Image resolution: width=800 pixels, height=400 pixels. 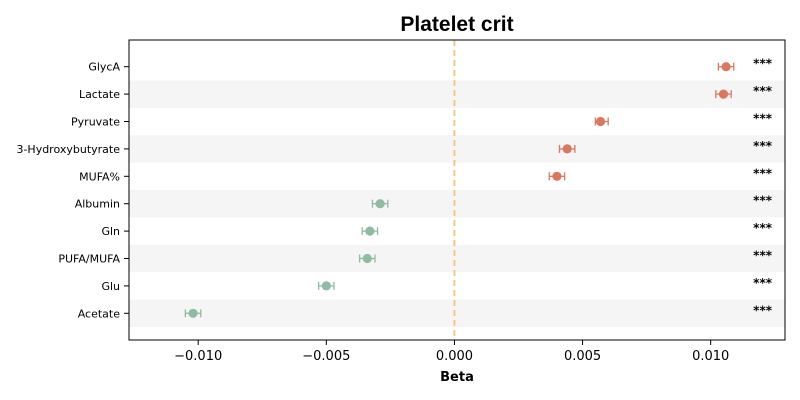 I want to click on y-tick-label: 3-Hydroxybutyrate, so click(x=68, y=149).